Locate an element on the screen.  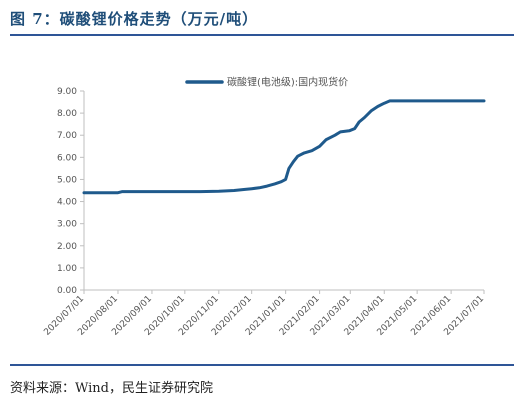
y-tick-label: 9.00 is located at coordinates (67, 92).